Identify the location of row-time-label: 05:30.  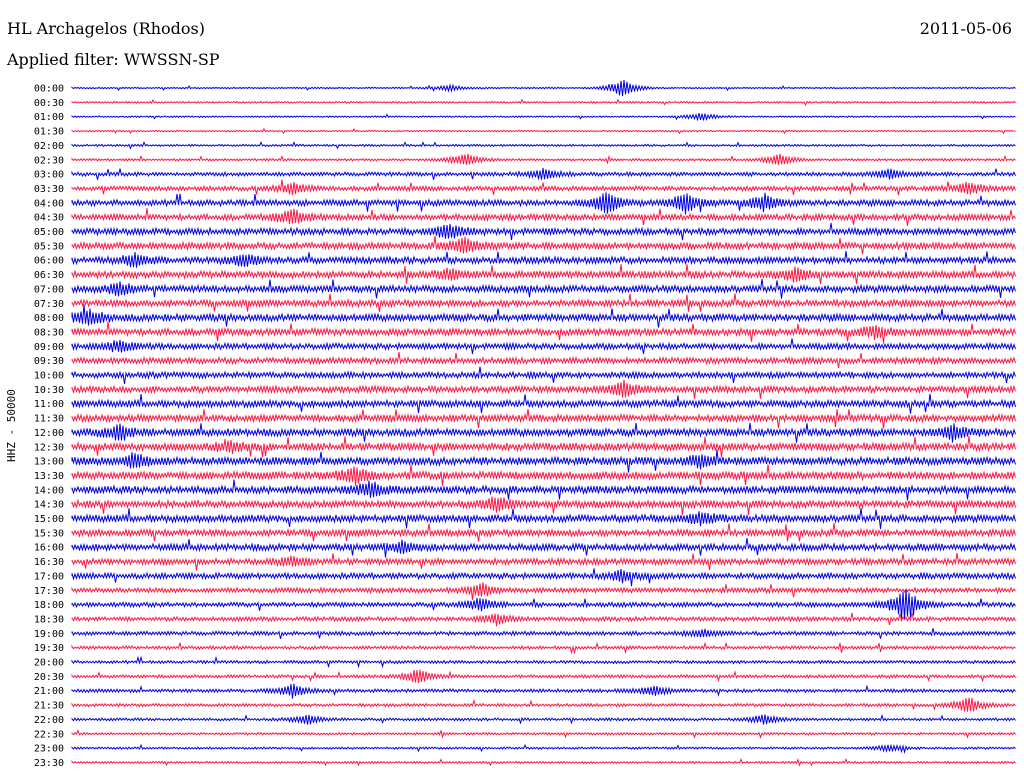
(49, 246).